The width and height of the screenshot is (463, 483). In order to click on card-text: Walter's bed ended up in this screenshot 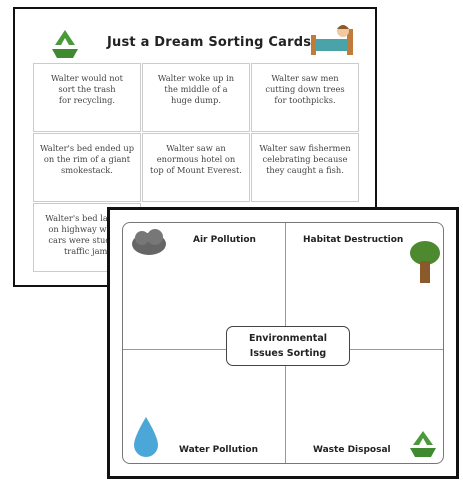, I will do `click(87, 148)`.